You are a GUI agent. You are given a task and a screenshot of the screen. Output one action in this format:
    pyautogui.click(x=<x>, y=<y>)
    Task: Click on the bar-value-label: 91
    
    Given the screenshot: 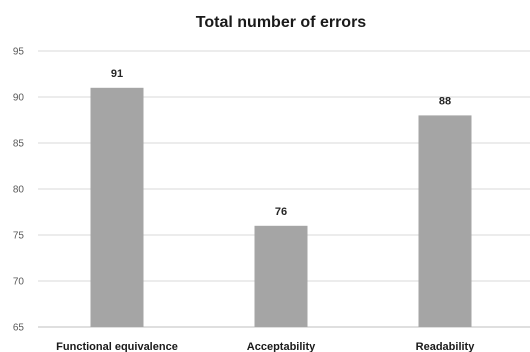 What is the action you would take?
    pyautogui.click(x=117, y=74)
    